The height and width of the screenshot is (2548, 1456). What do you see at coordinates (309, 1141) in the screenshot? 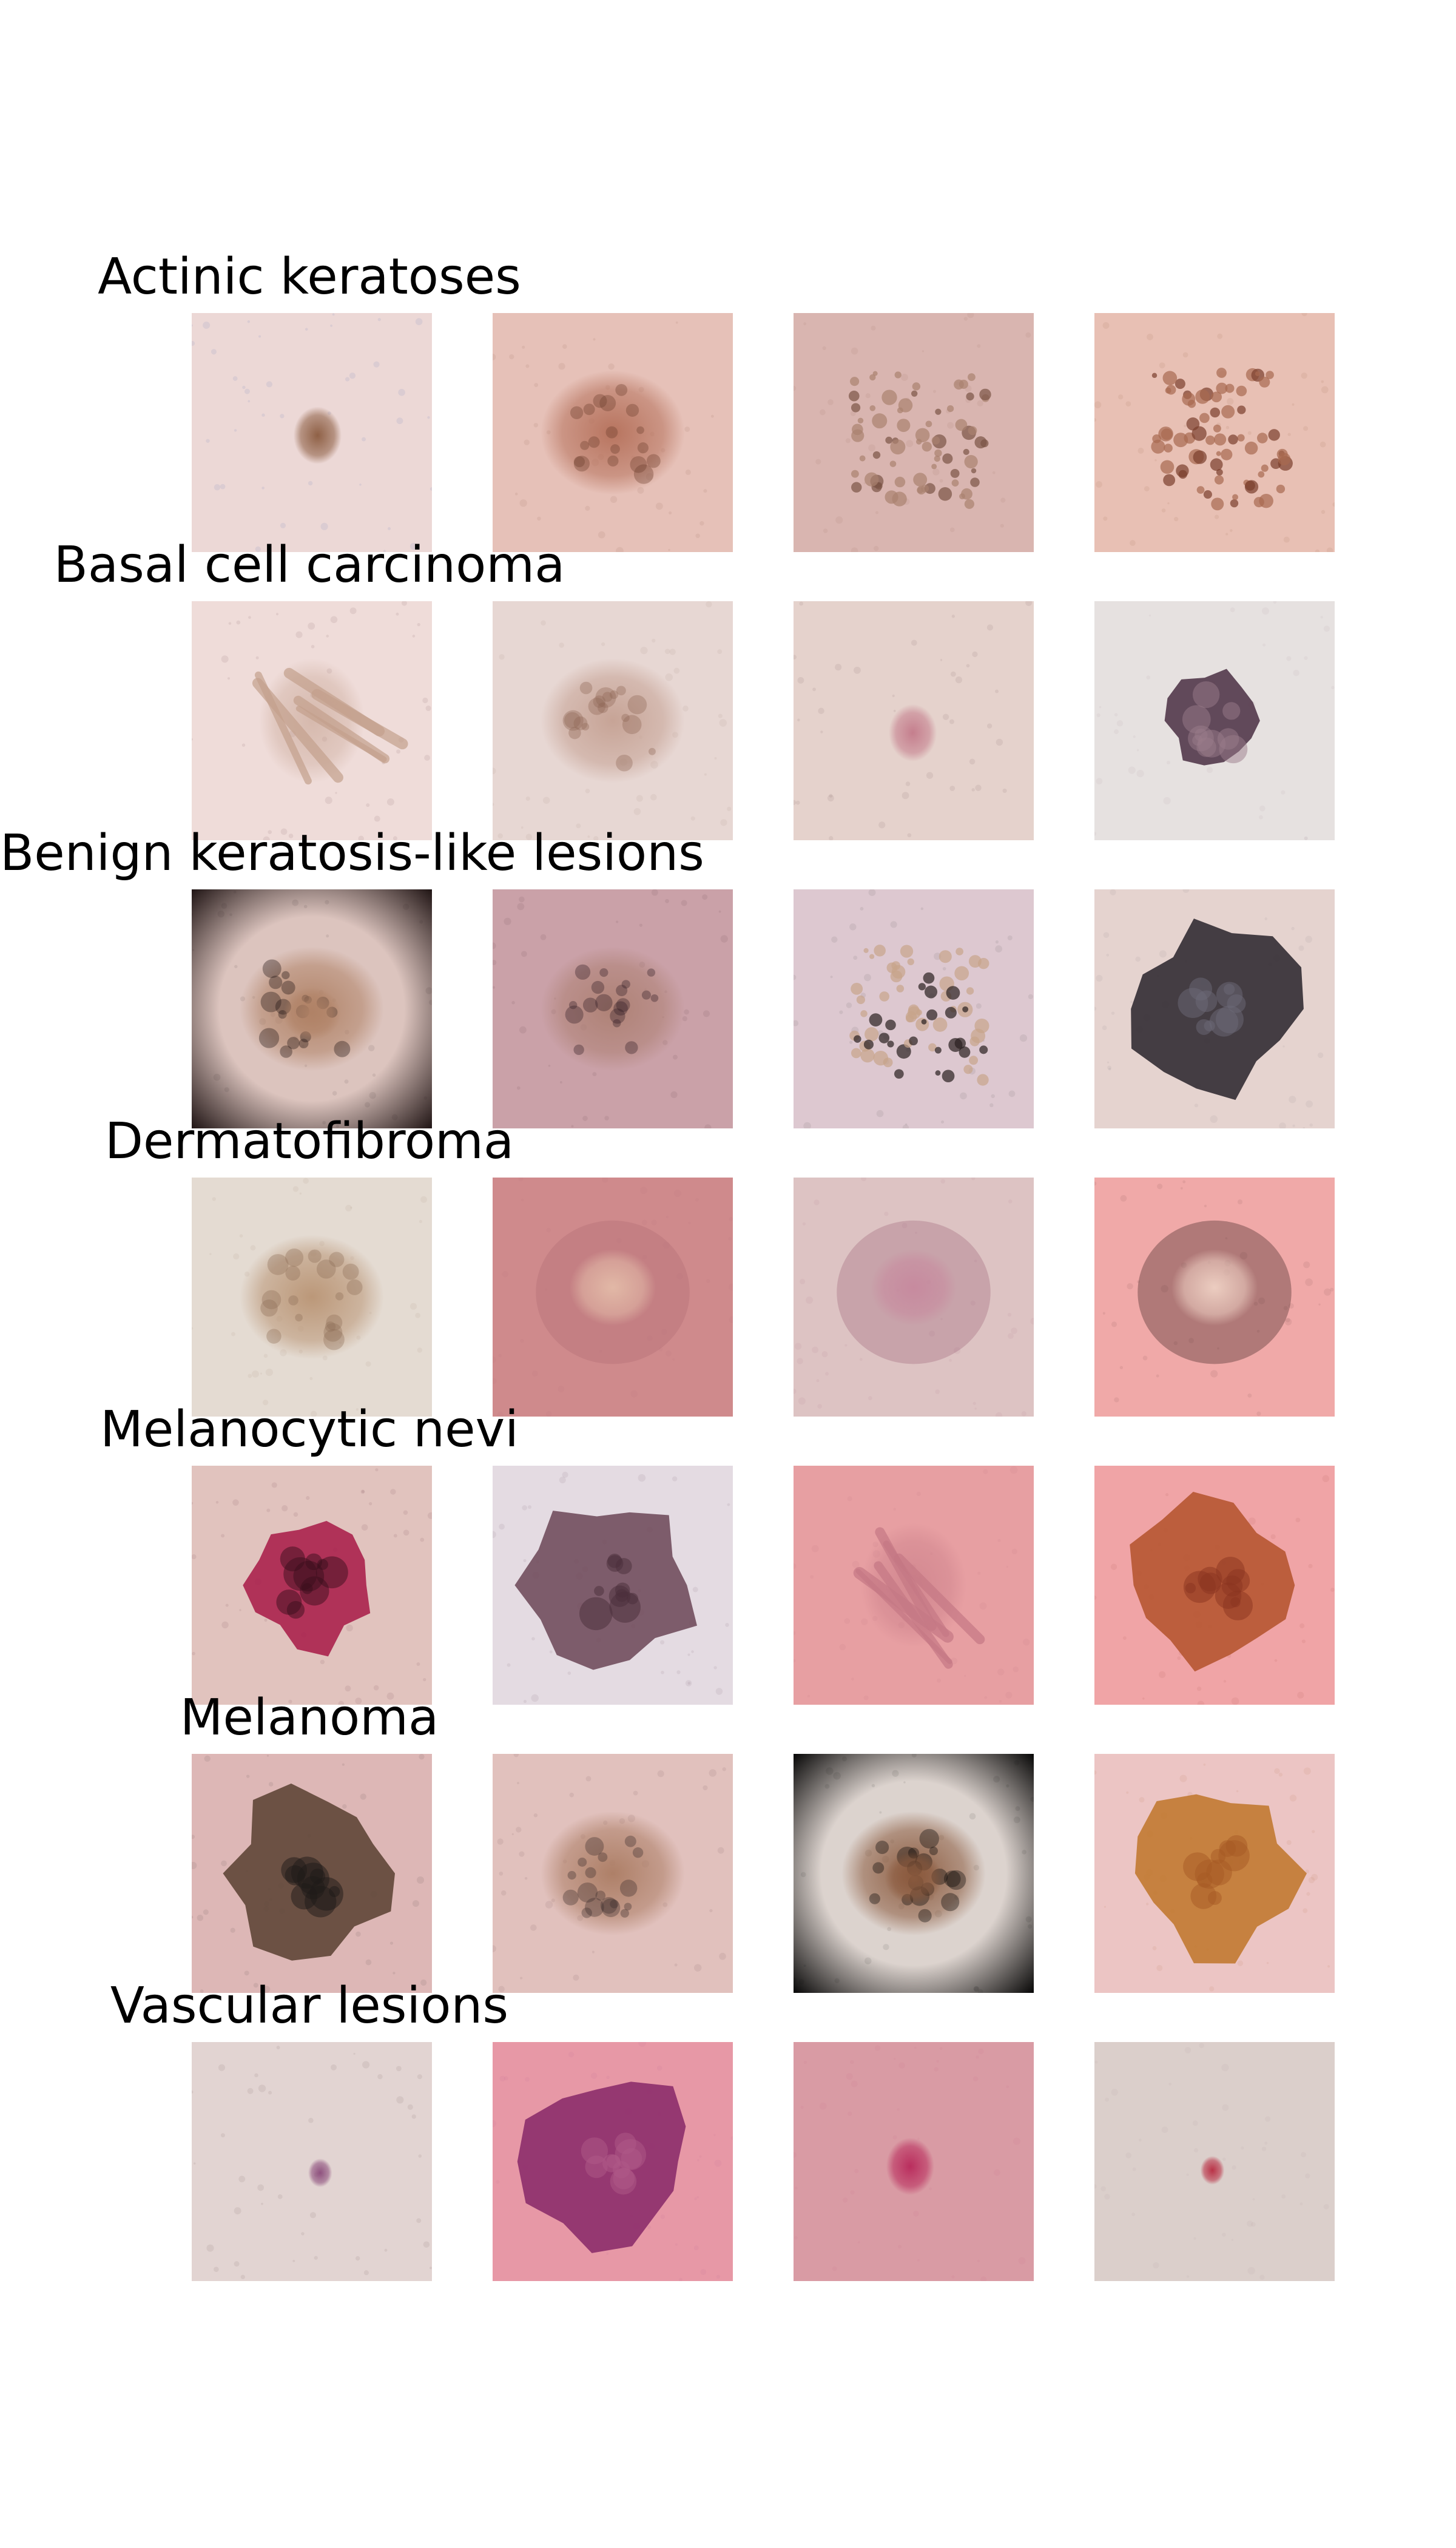
I see `row-title: Dermatofibroma` at bounding box center [309, 1141].